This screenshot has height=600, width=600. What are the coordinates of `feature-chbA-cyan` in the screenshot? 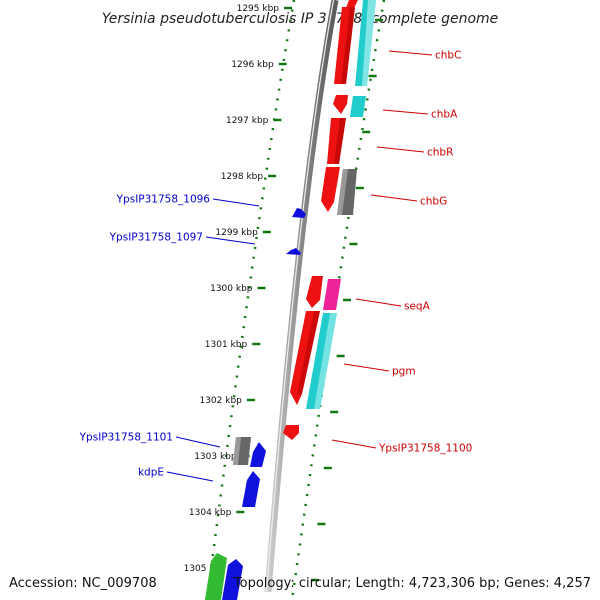 It's located at (358, 106).